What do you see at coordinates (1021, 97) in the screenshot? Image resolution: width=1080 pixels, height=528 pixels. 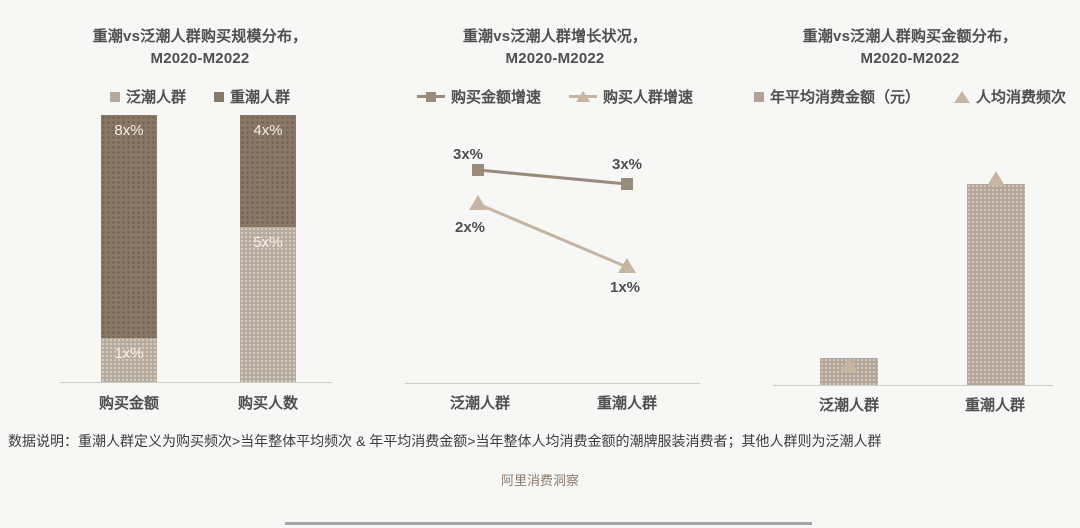 I see `legend-label: 人均消费频次` at bounding box center [1021, 97].